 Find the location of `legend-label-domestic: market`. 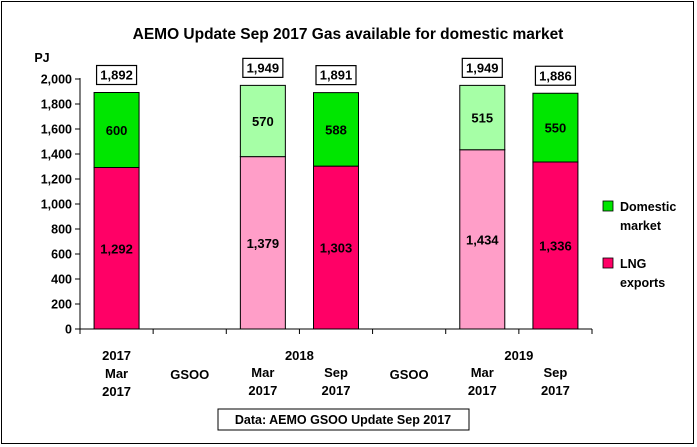

legend-label-domestic: market is located at coordinates (641, 226).